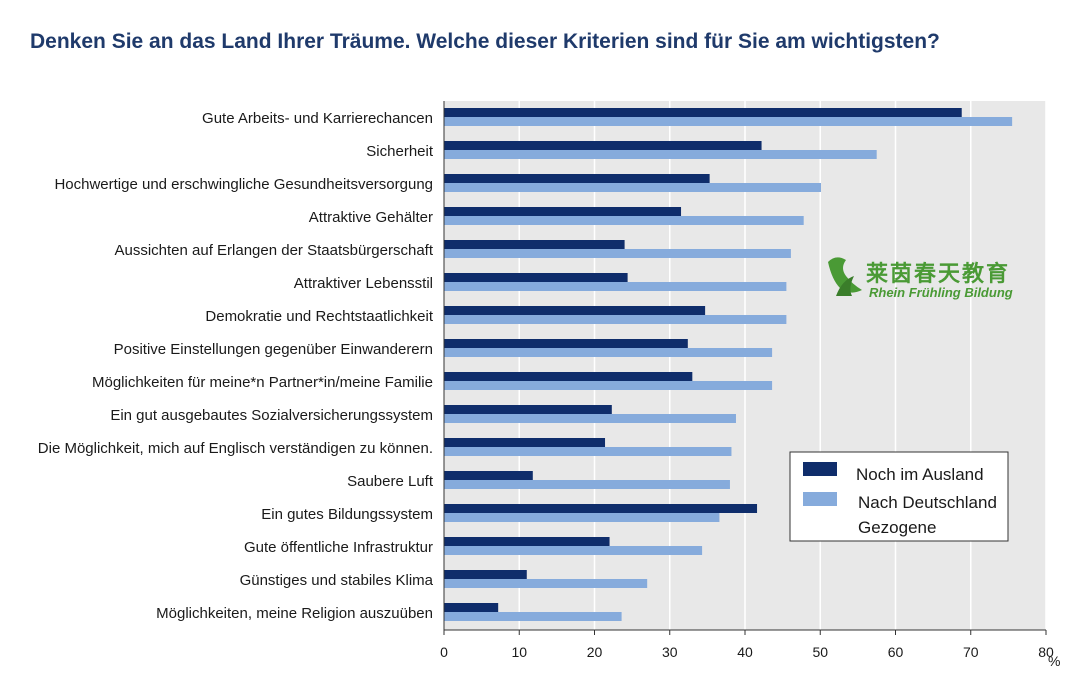  Describe the element at coordinates (1054, 661) in the screenshot. I see `x-axis-unit-label: %` at that location.